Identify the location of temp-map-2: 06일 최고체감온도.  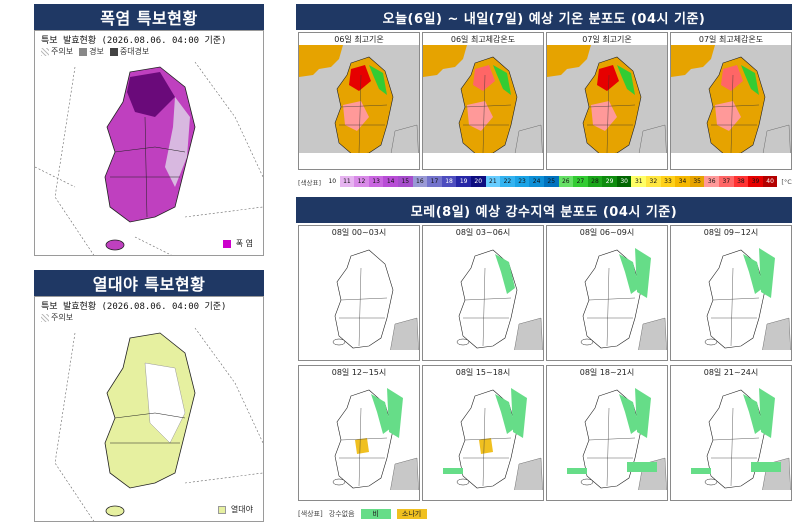
(483, 101).